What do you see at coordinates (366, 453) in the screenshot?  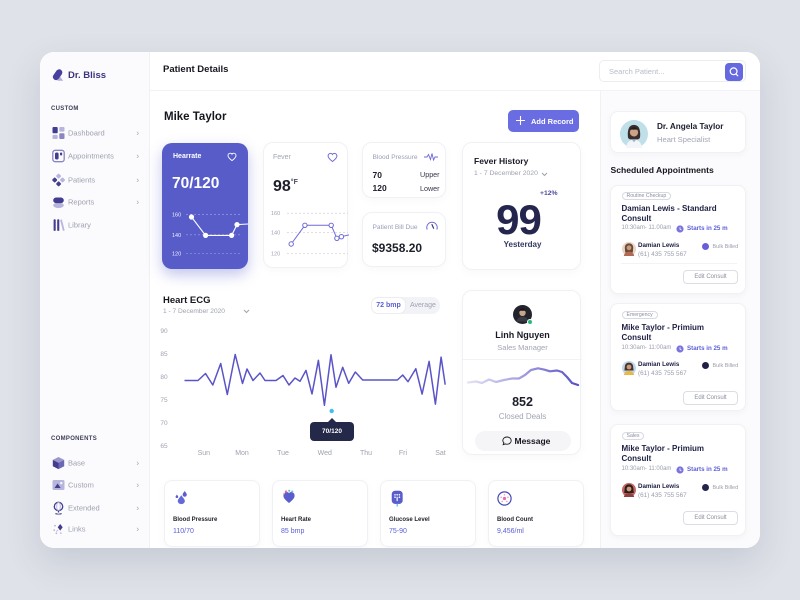 I see `svg-text: Thu` at bounding box center [366, 453].